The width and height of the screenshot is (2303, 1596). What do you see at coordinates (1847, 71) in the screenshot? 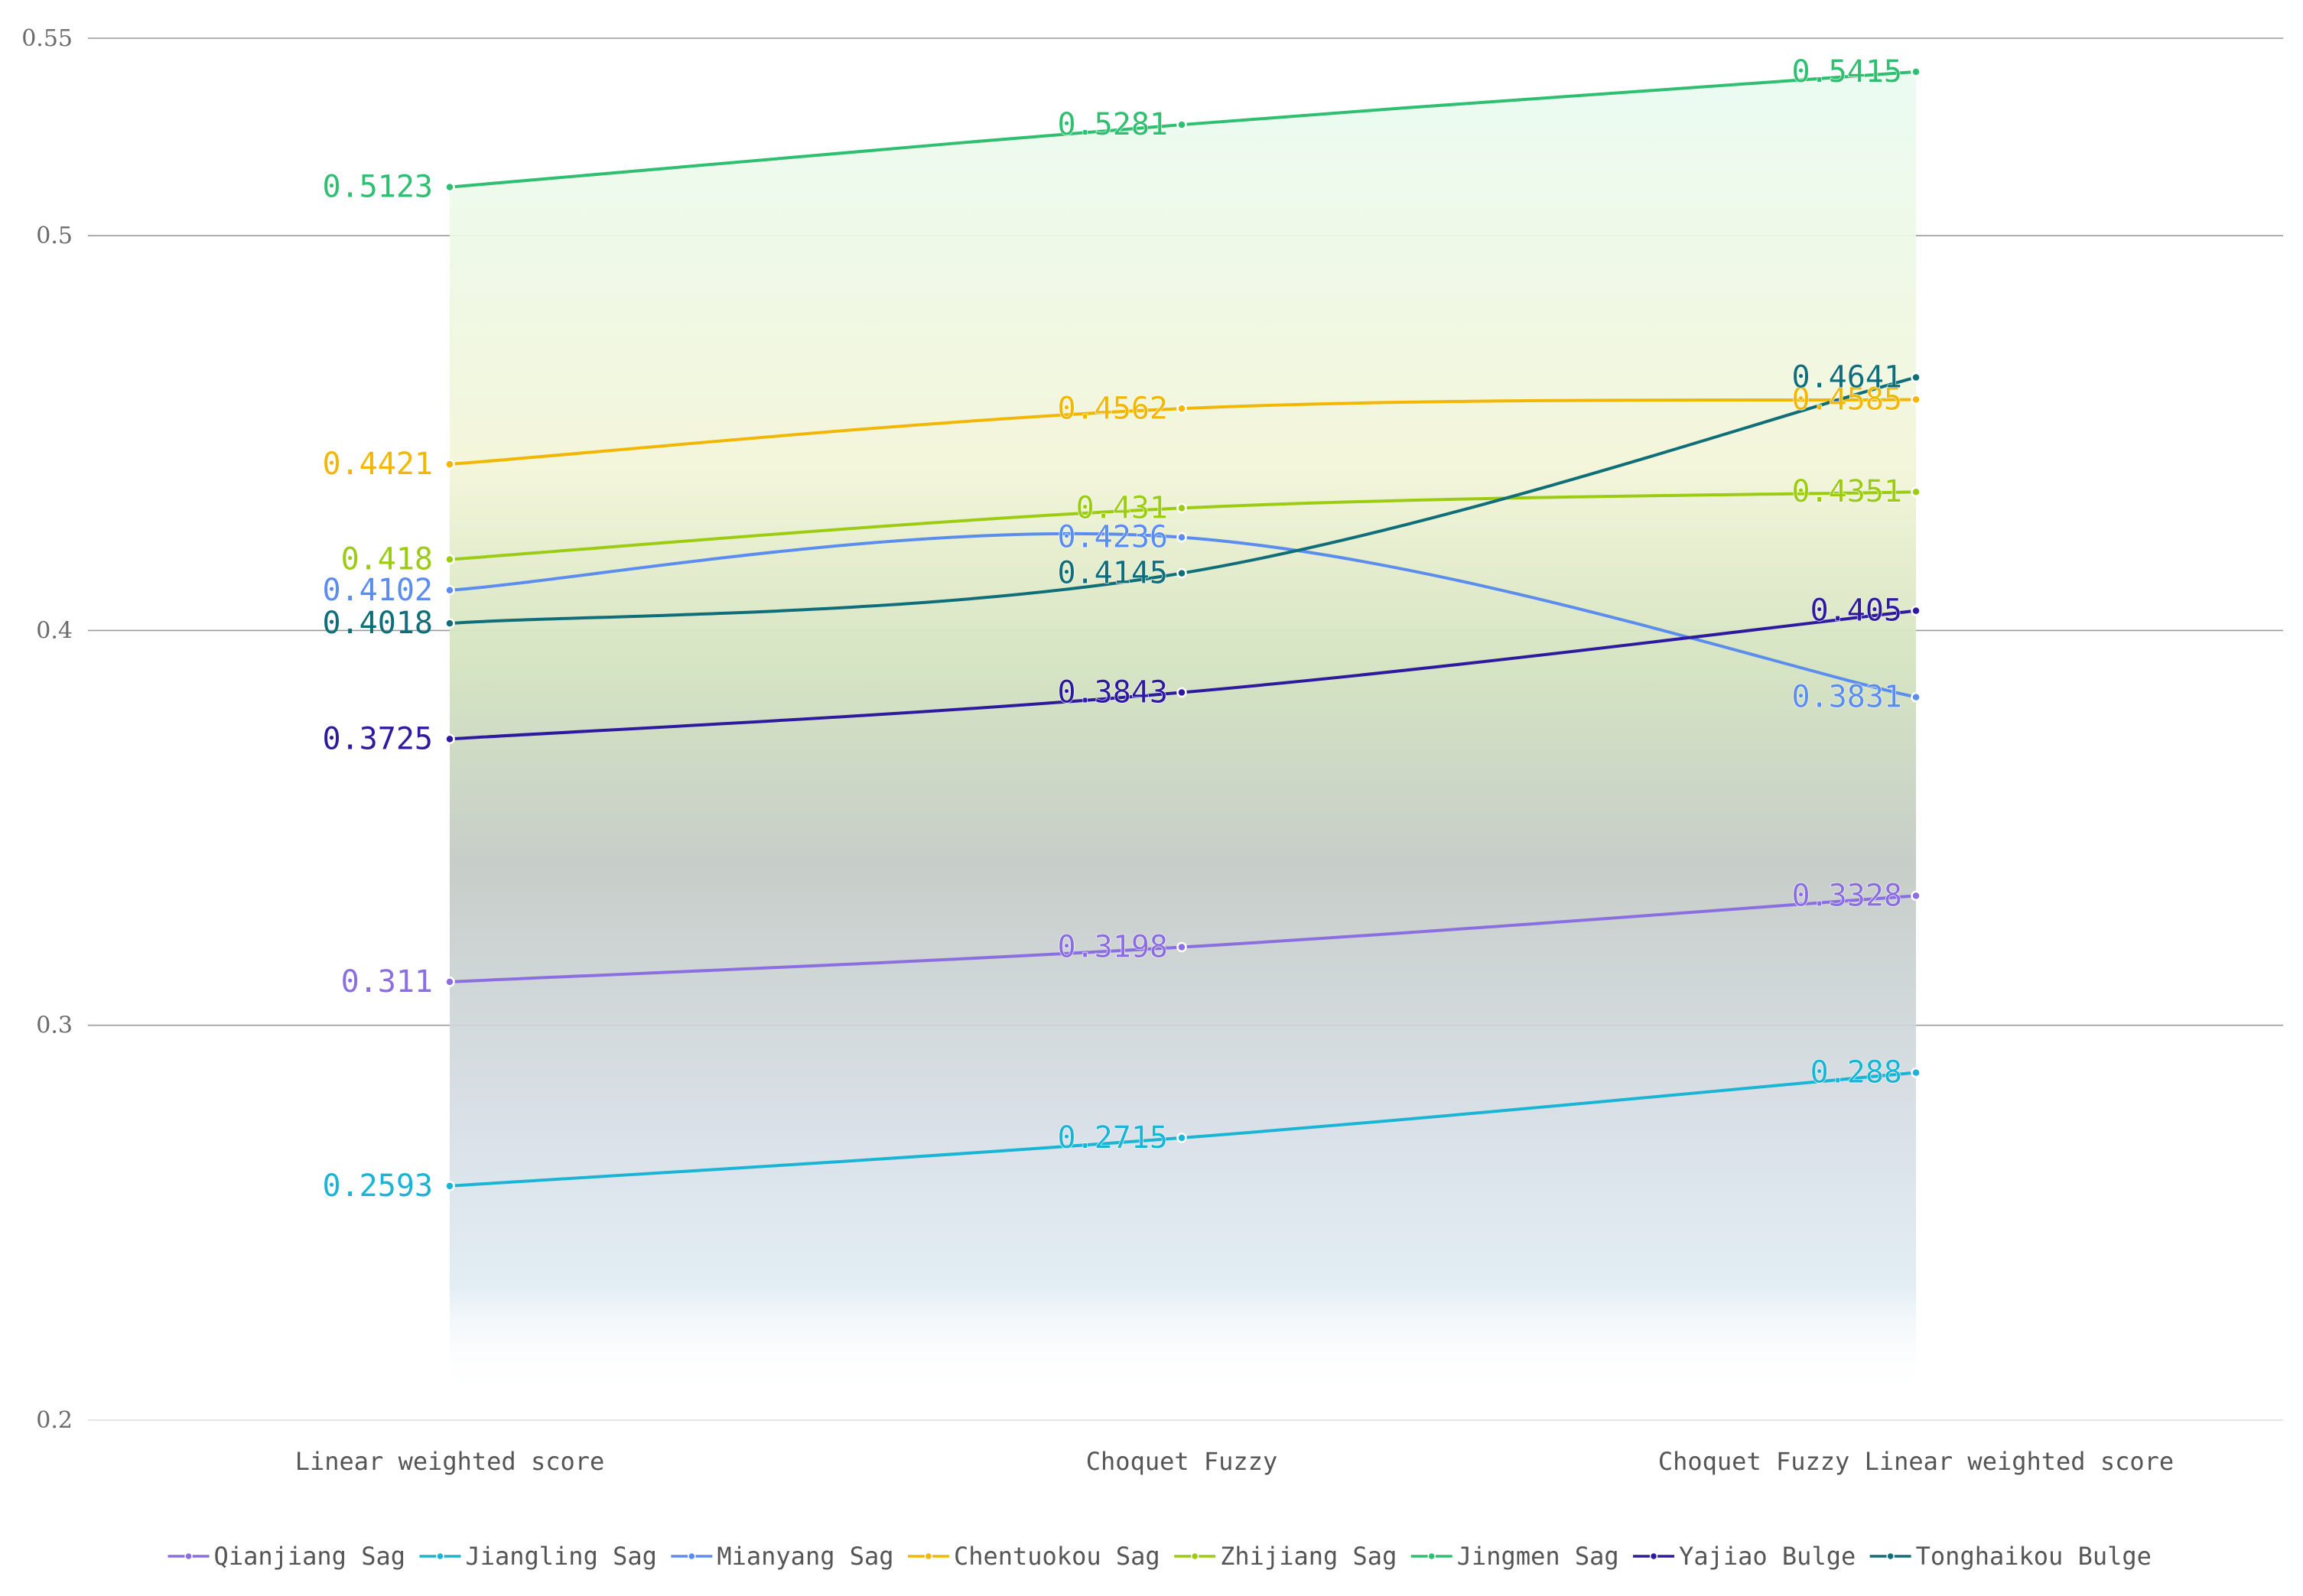
I see `data-label-jingmen-sag: 0.5415` at bounding box center [1847, 71].